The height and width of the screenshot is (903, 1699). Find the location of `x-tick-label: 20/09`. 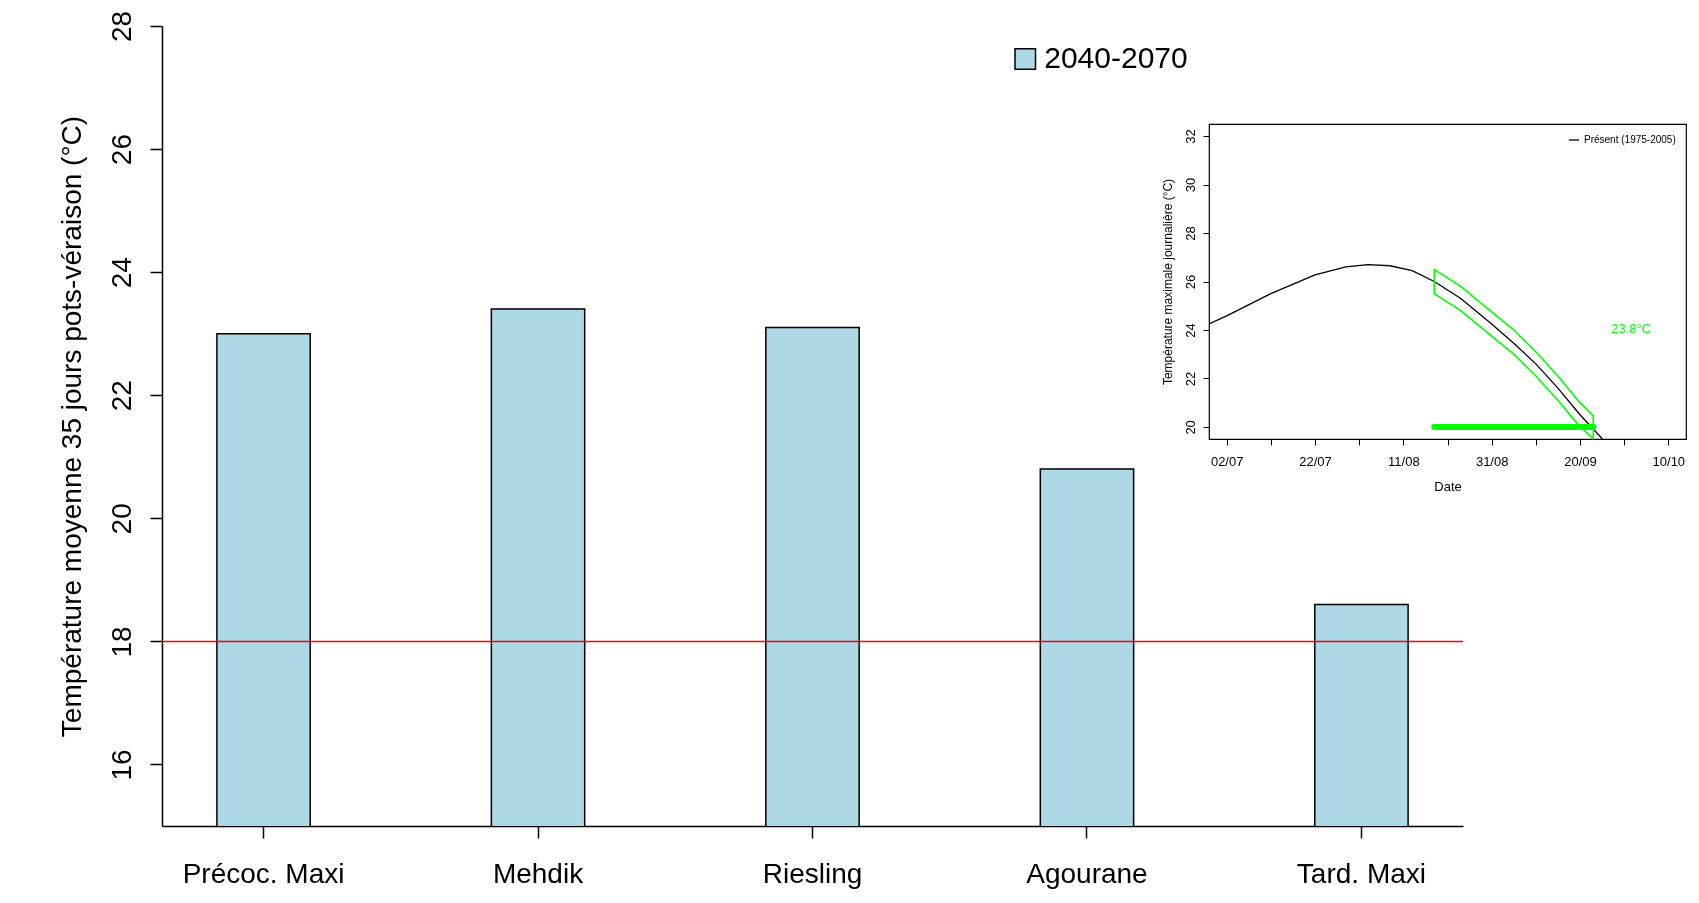

x-tick-label: 20/09 is located at coordinates (1580, 461).